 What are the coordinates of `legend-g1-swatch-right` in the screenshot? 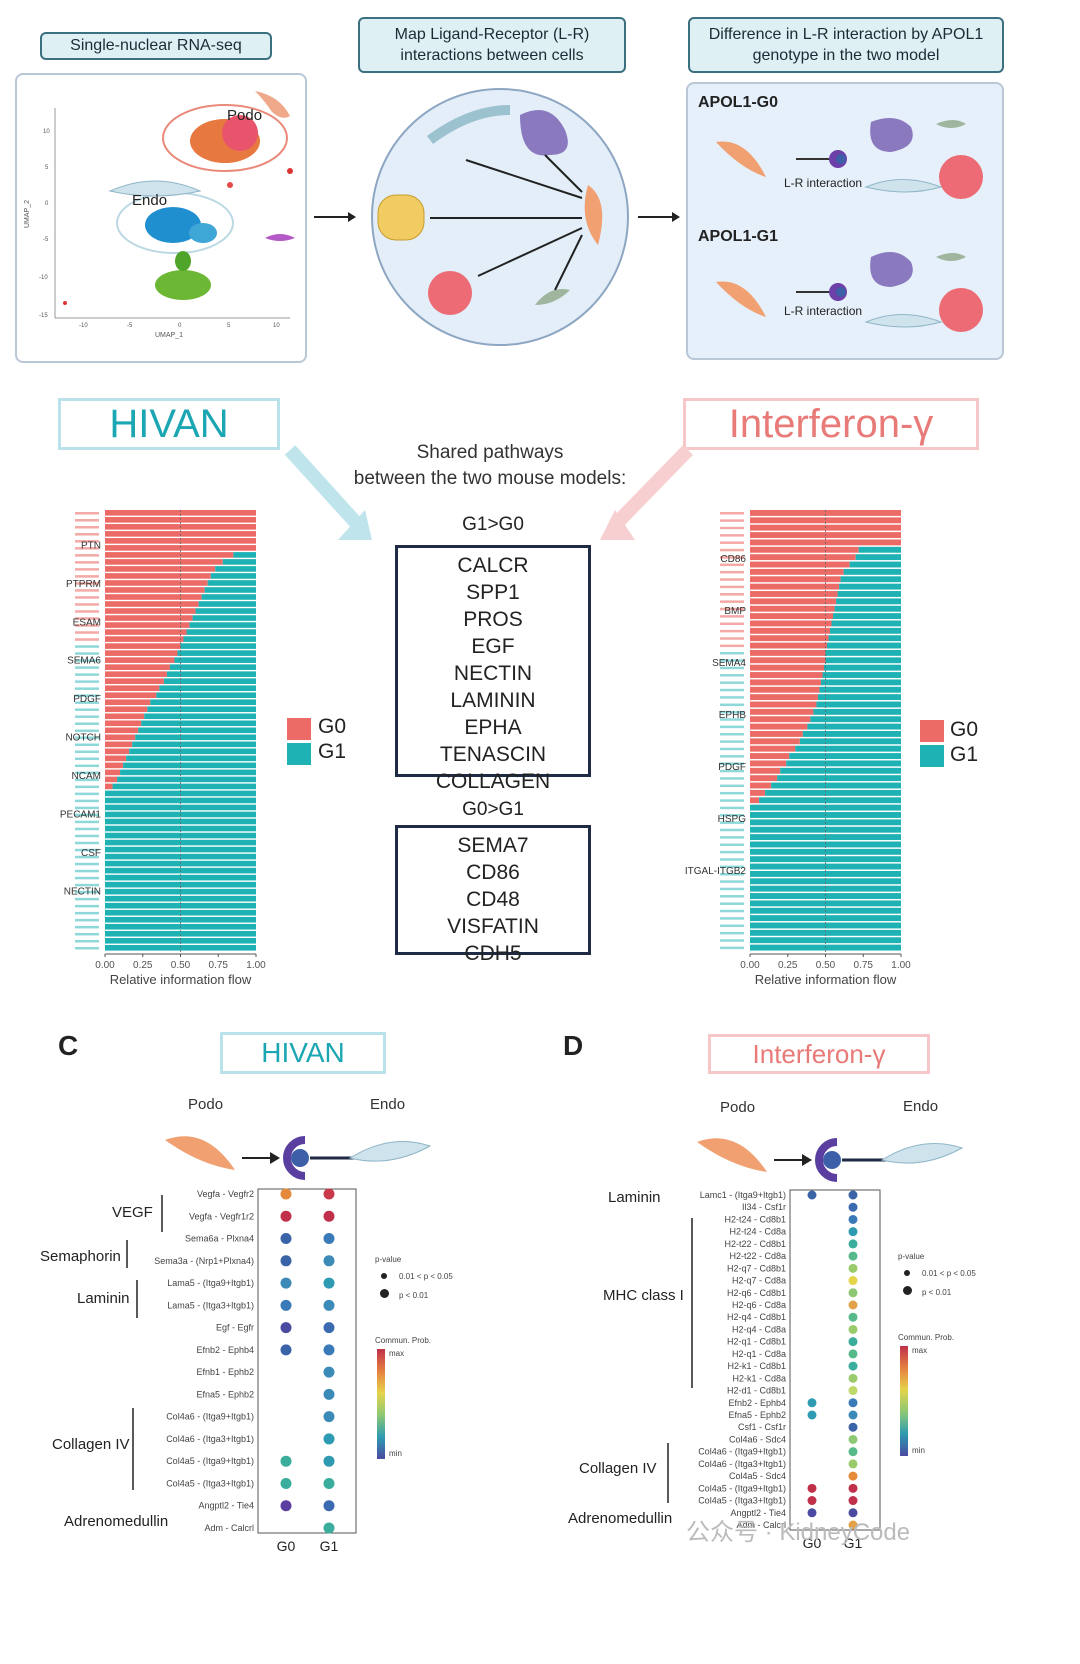 It's located at (932, 756).